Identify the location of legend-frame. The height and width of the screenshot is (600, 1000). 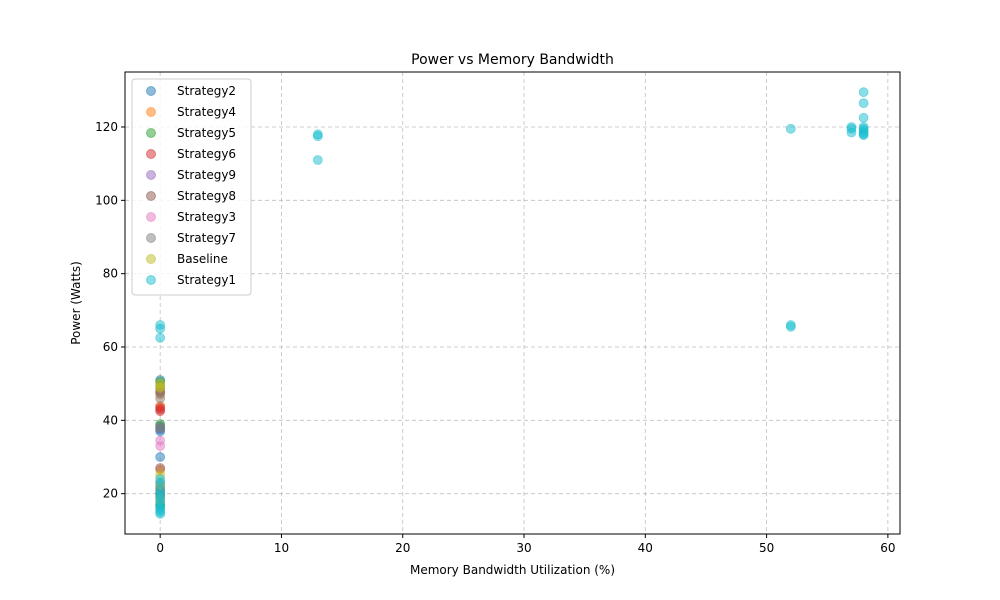
(191, 187).